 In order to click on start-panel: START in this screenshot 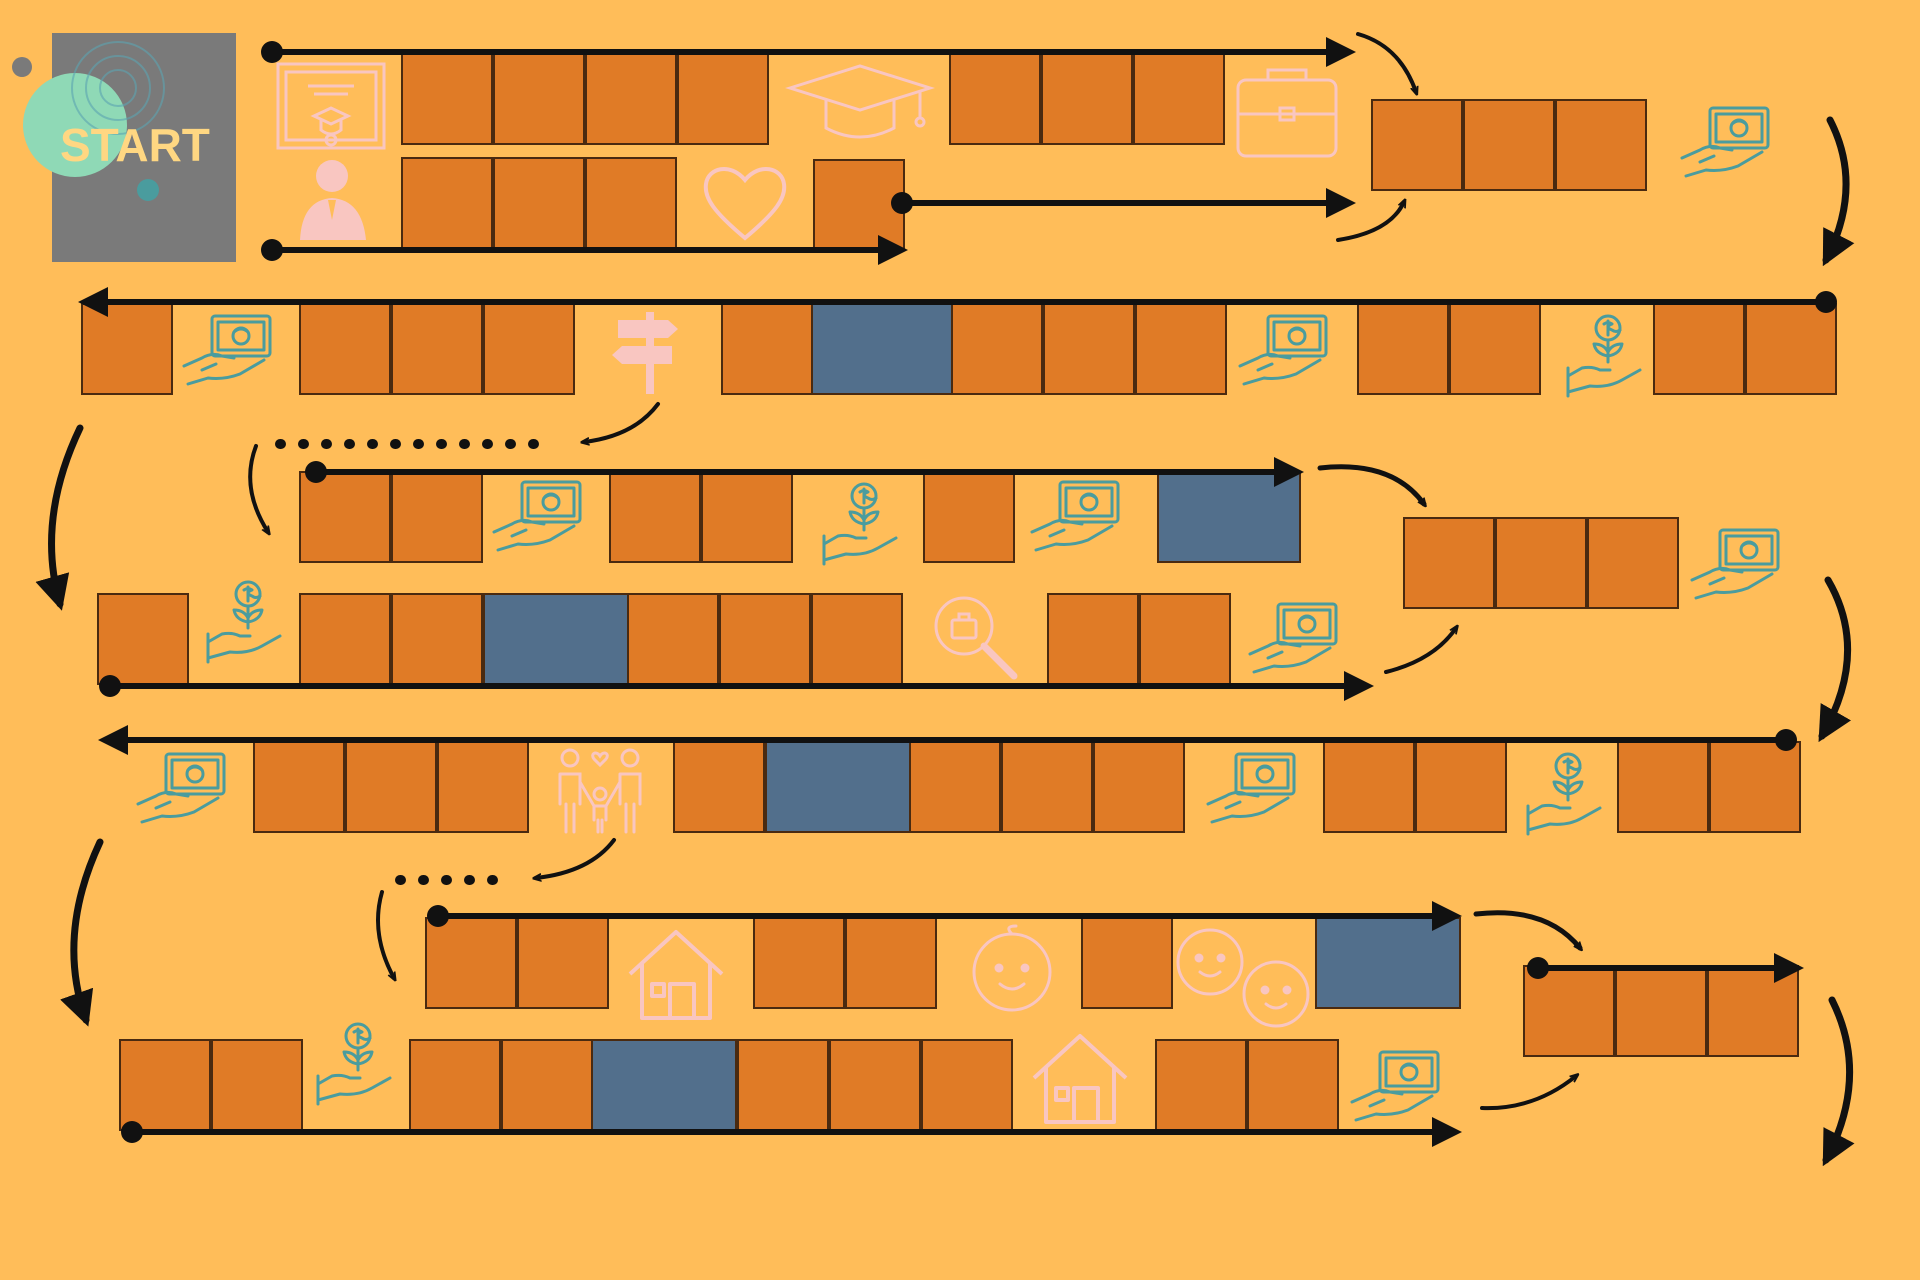, I will do `click(124, 147)`.